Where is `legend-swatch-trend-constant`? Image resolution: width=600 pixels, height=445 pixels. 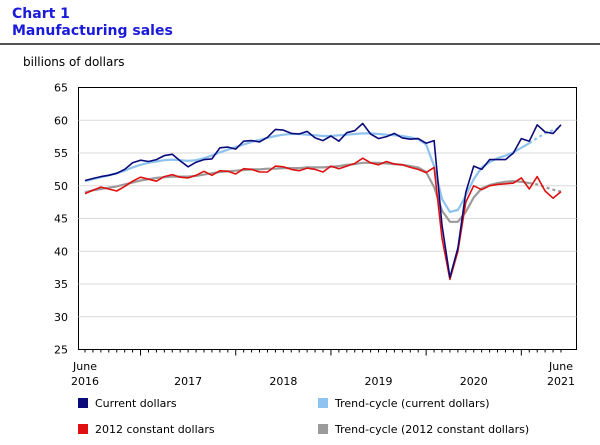 legend-swatch-trend-constant is located at coordinates (323, 429).